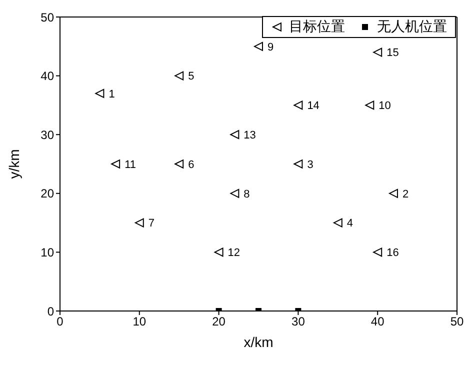 The width and height of the screenshot is (474, 379). I want to click on y-tick-label: 10, so click(47, 252).